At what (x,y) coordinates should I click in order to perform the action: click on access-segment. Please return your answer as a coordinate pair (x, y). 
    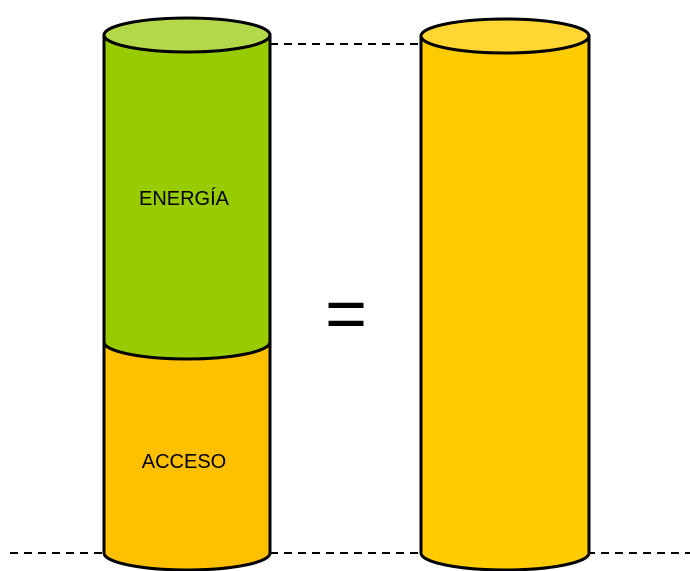
    Looking at the image, I should click on (187, 455).